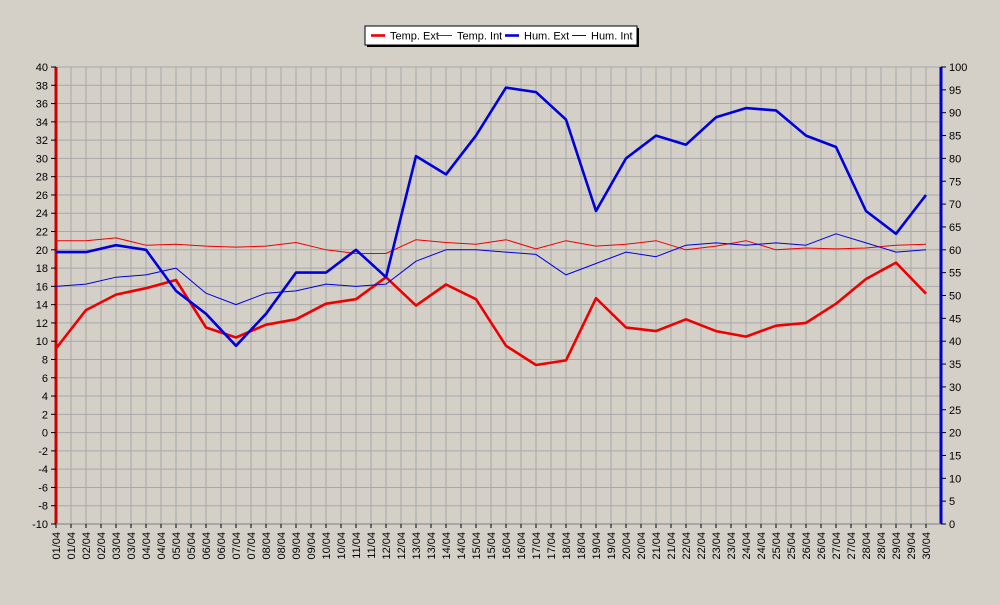 This screenshot has width=1000, height=605. I want to click on x-tick-label: 15/04, so click(492, 546).